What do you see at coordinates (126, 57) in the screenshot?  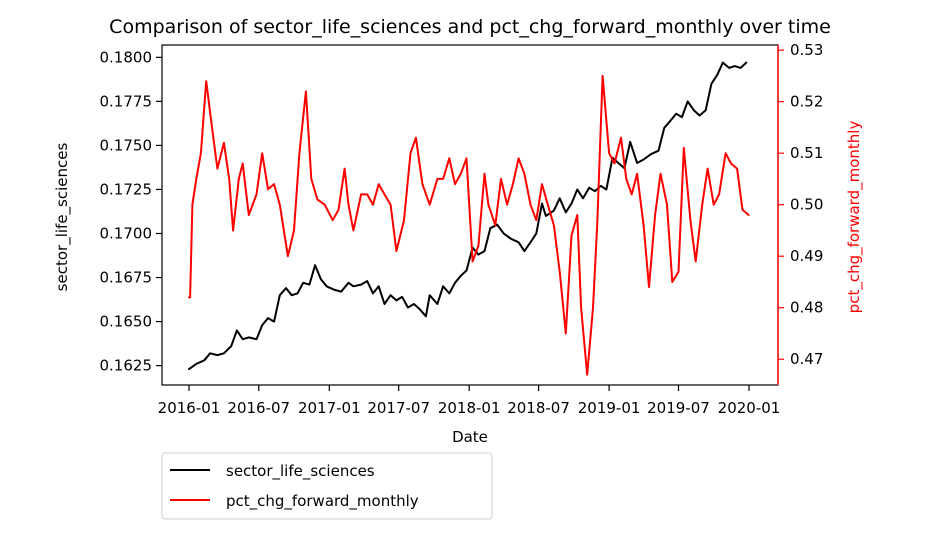 I see `left-y-tick-label: 0.1800` at bounding box center [126, 57].